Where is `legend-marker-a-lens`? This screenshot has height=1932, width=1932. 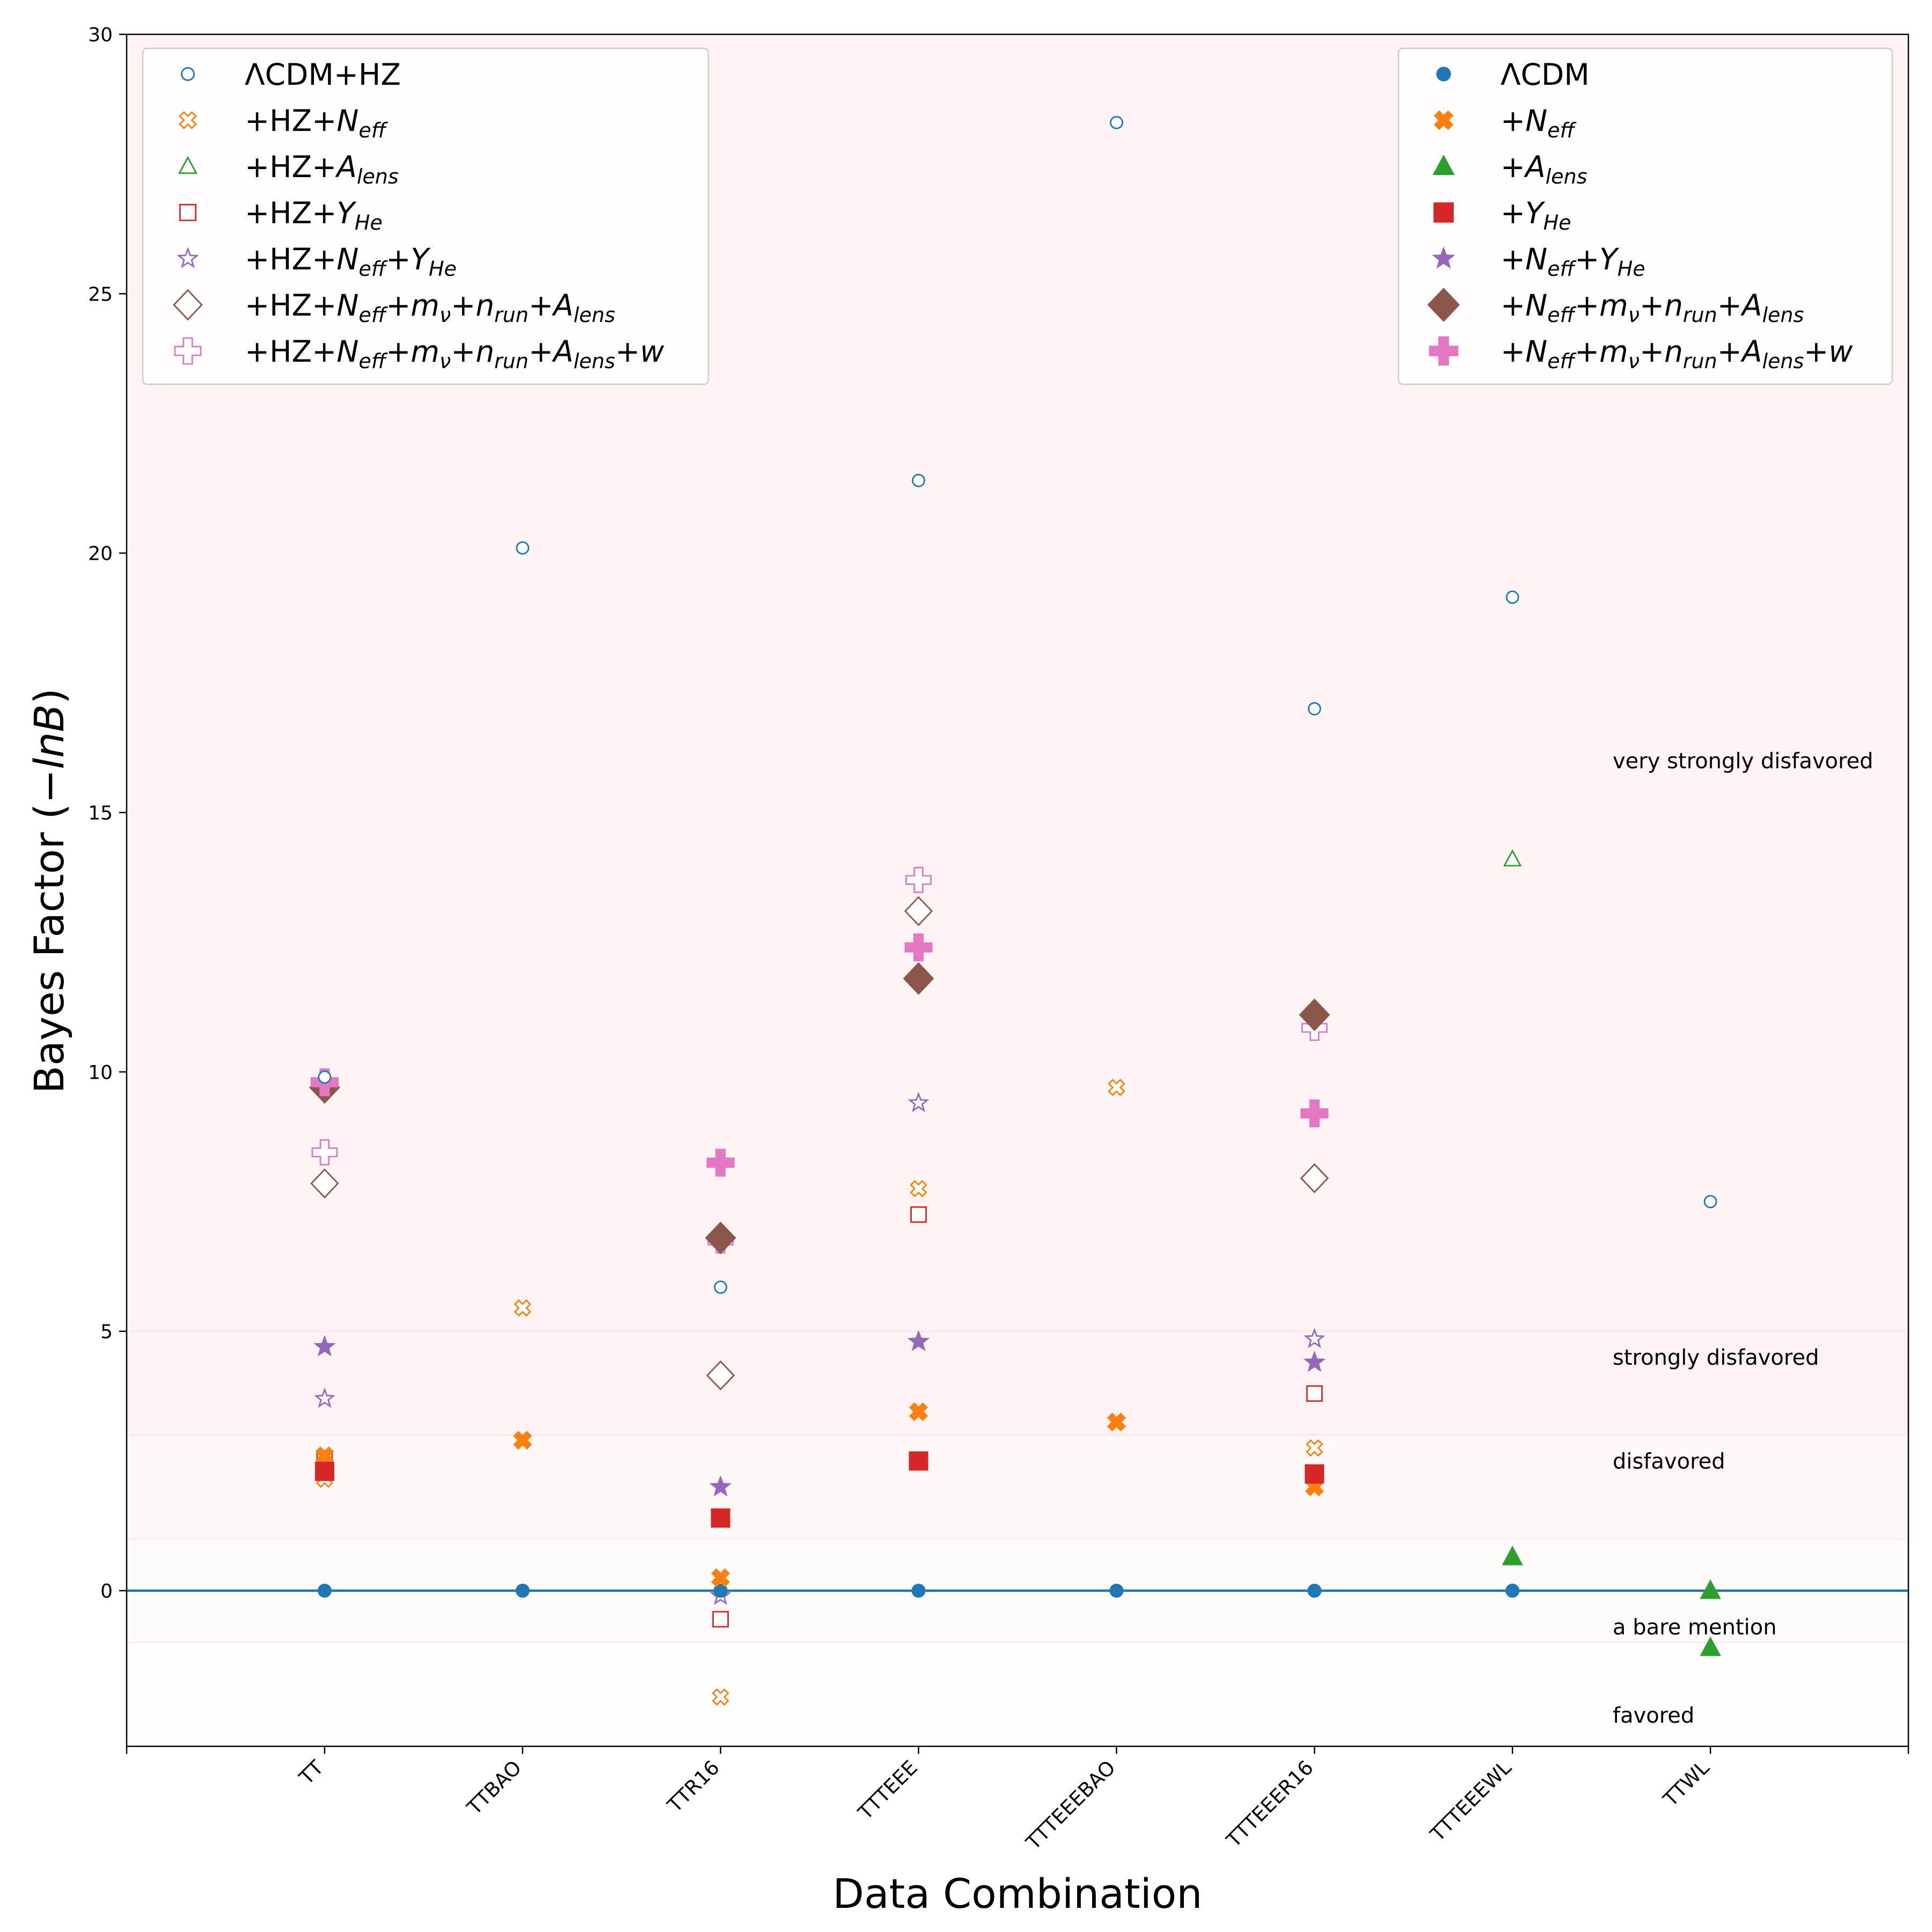
legend-marker-a-lens is located at coordinates (1443, 165).